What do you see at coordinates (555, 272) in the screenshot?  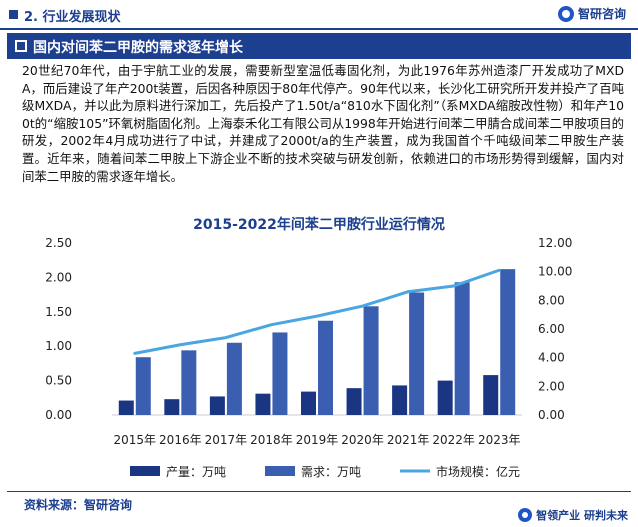 I see `y-right-tick-label: 10.00` at bounding box center [555, 272].